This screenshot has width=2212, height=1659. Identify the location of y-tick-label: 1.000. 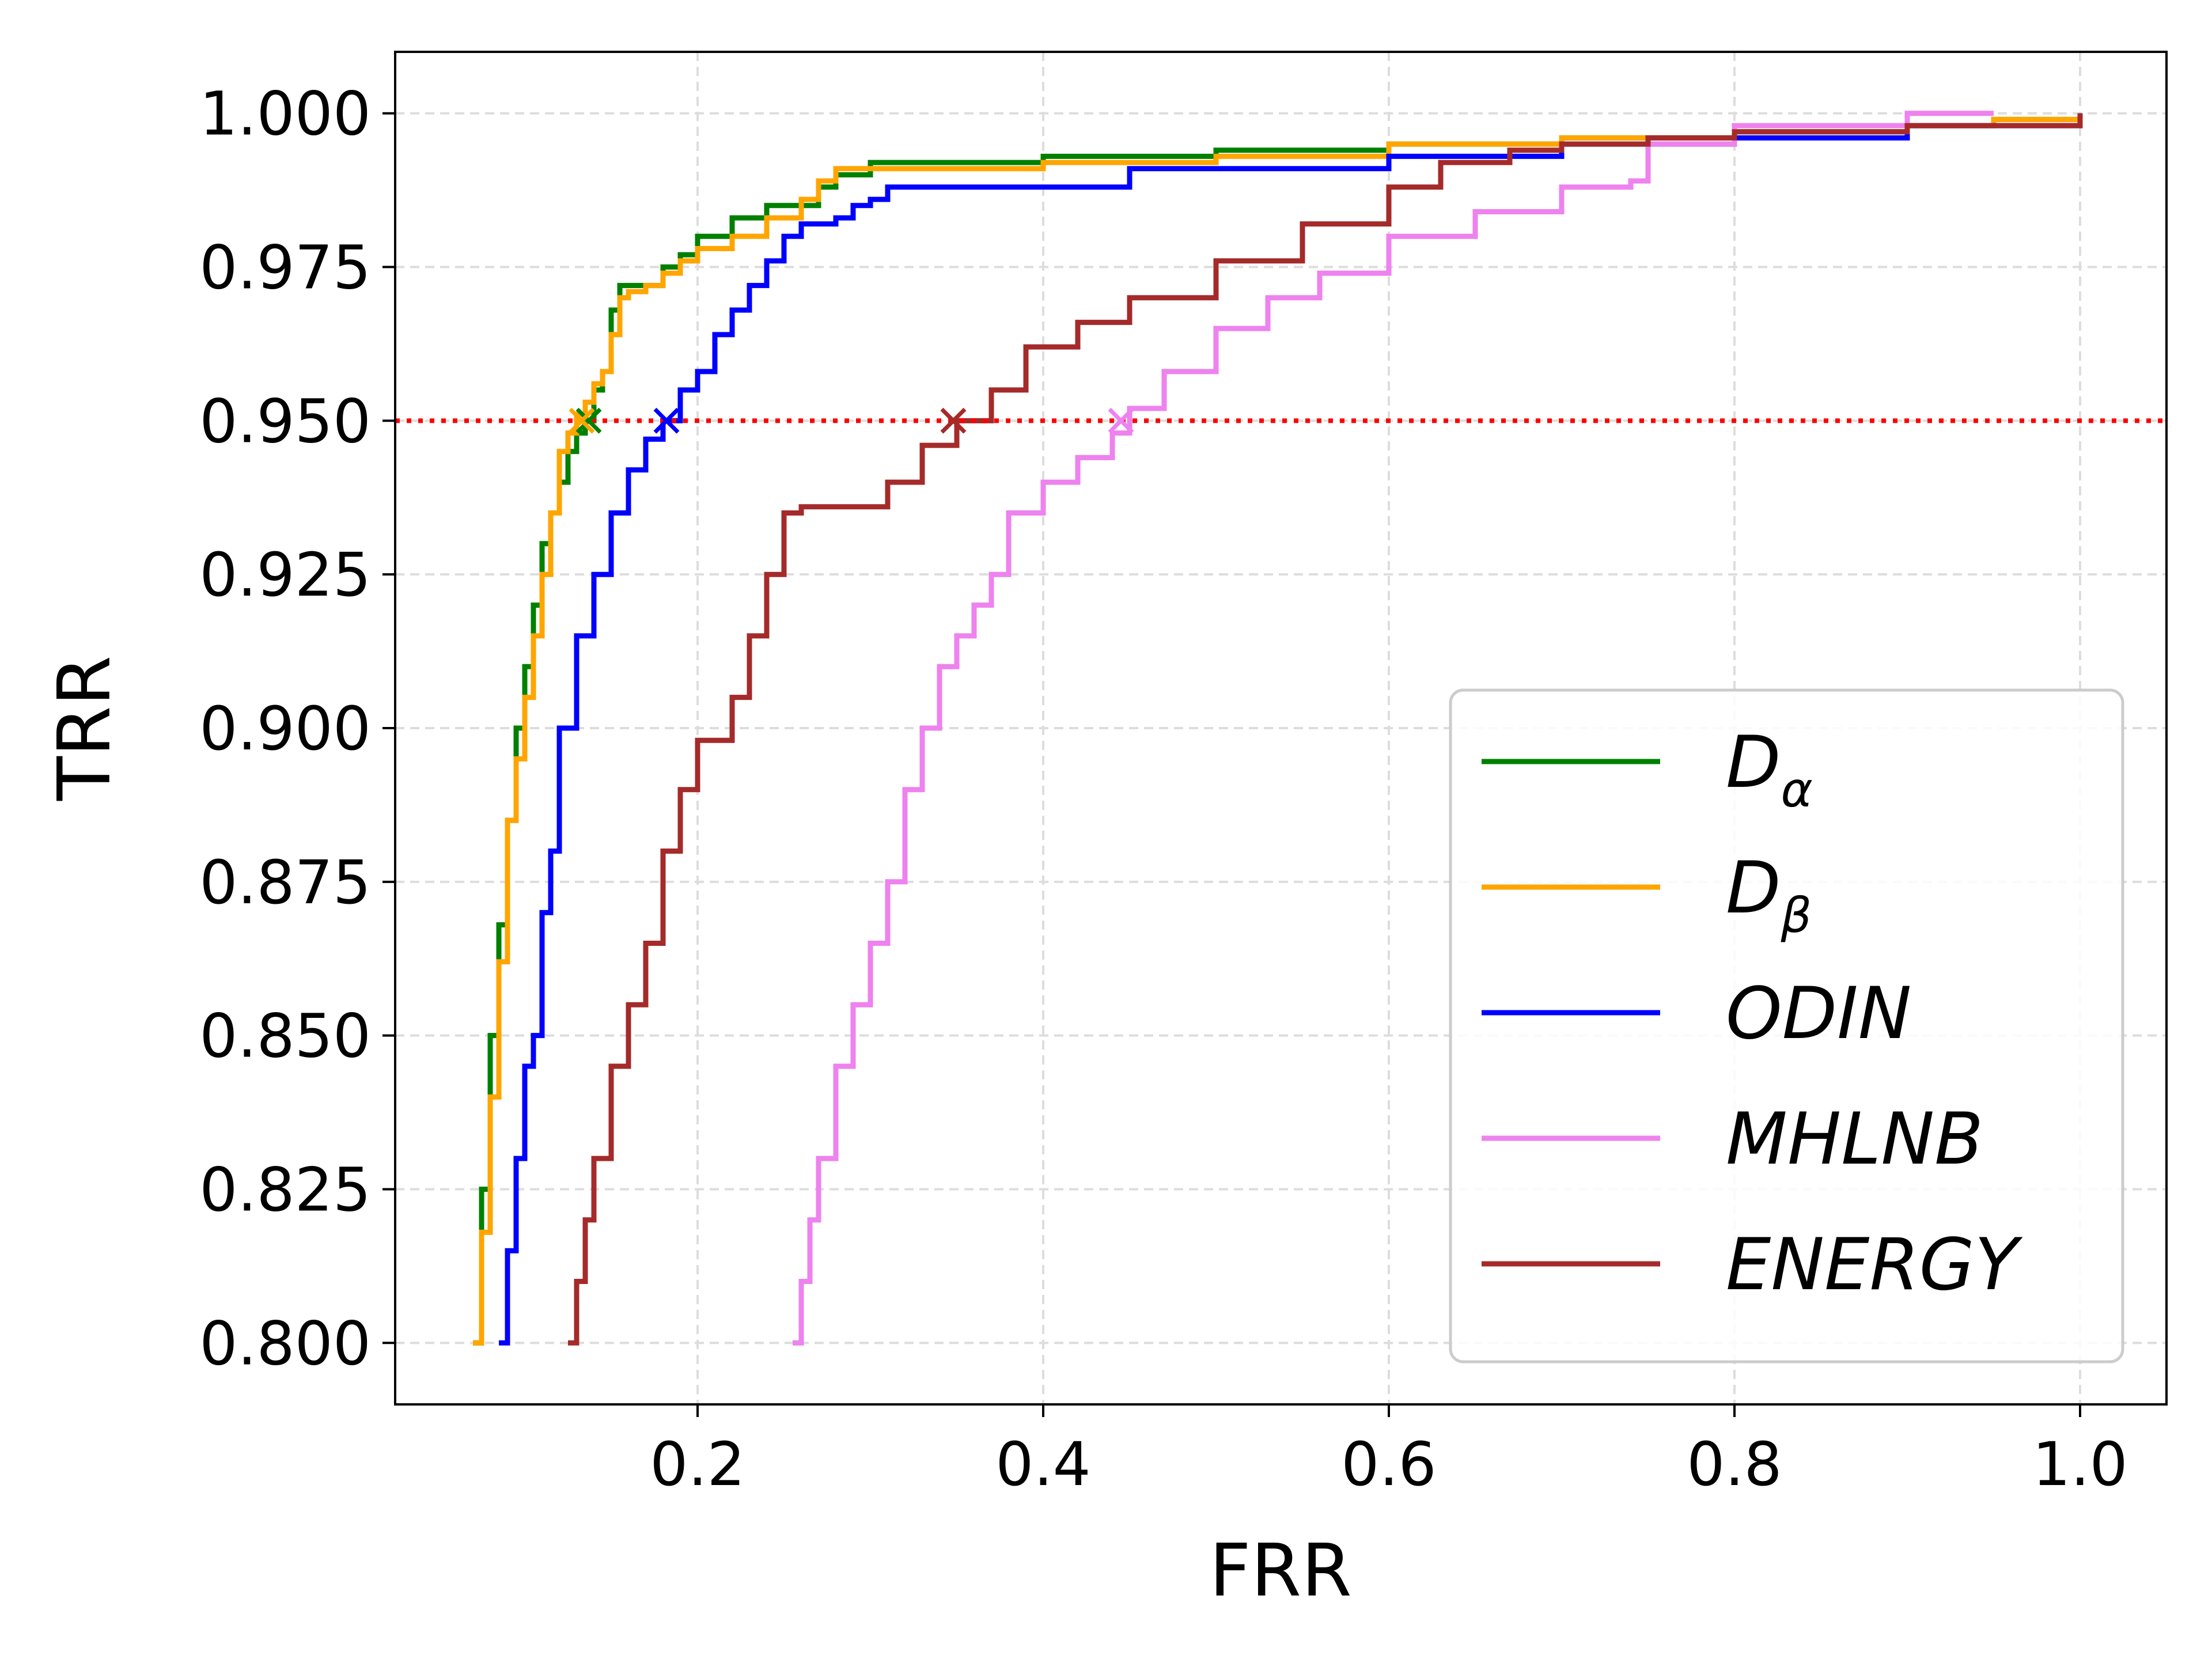
(285, 114).